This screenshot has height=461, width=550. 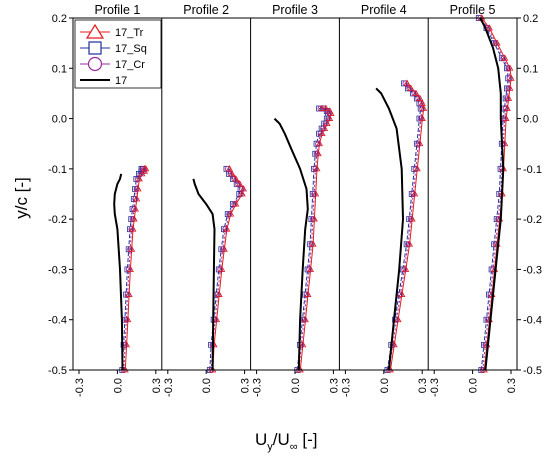 What do you see at coordinates (131, 49) in the screenshot?
I see `legend-label: 17_Sq` at bounding box center [131, 49].